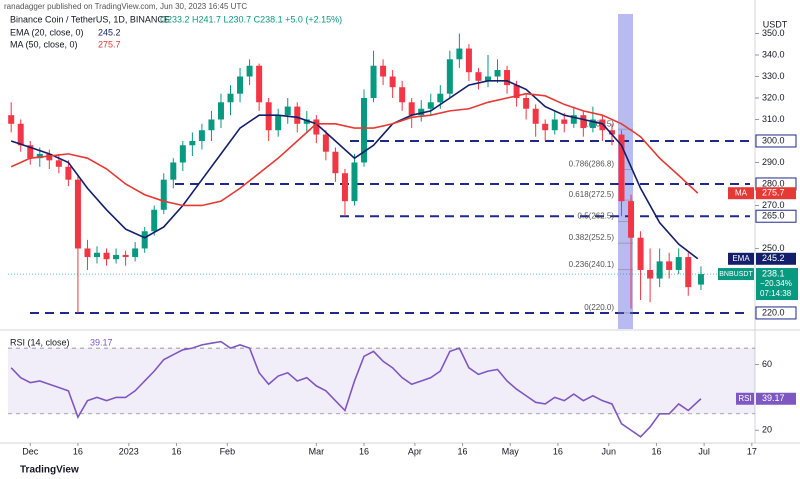  Describe the element at coordinates (773, 162) in the screenshot. I see `y-tick-label: 290.0` at that location.